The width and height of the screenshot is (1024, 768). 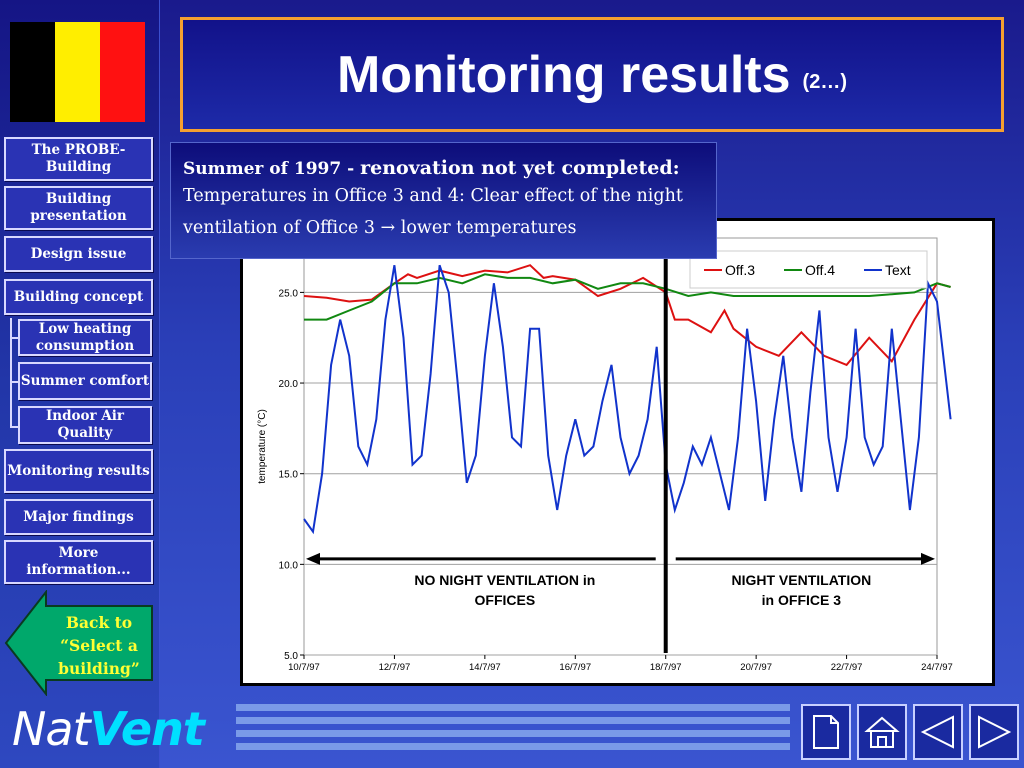 I want to click on page-subtitle: (2…), so click(x=824, y=82).